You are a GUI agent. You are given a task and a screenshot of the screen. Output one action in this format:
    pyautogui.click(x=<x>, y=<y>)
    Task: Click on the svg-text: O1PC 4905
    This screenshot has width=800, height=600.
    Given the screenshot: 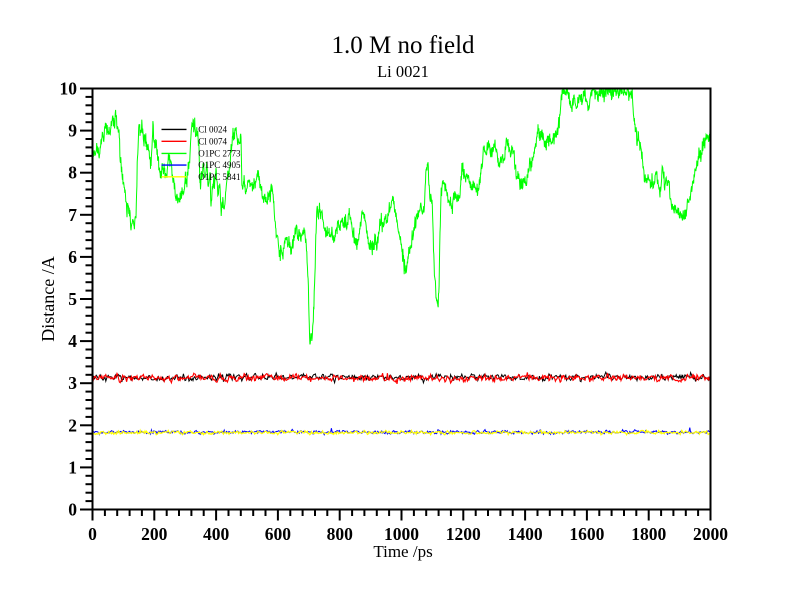 What is the action you would take?
    pyautogui.click(x=219, y=165)
    